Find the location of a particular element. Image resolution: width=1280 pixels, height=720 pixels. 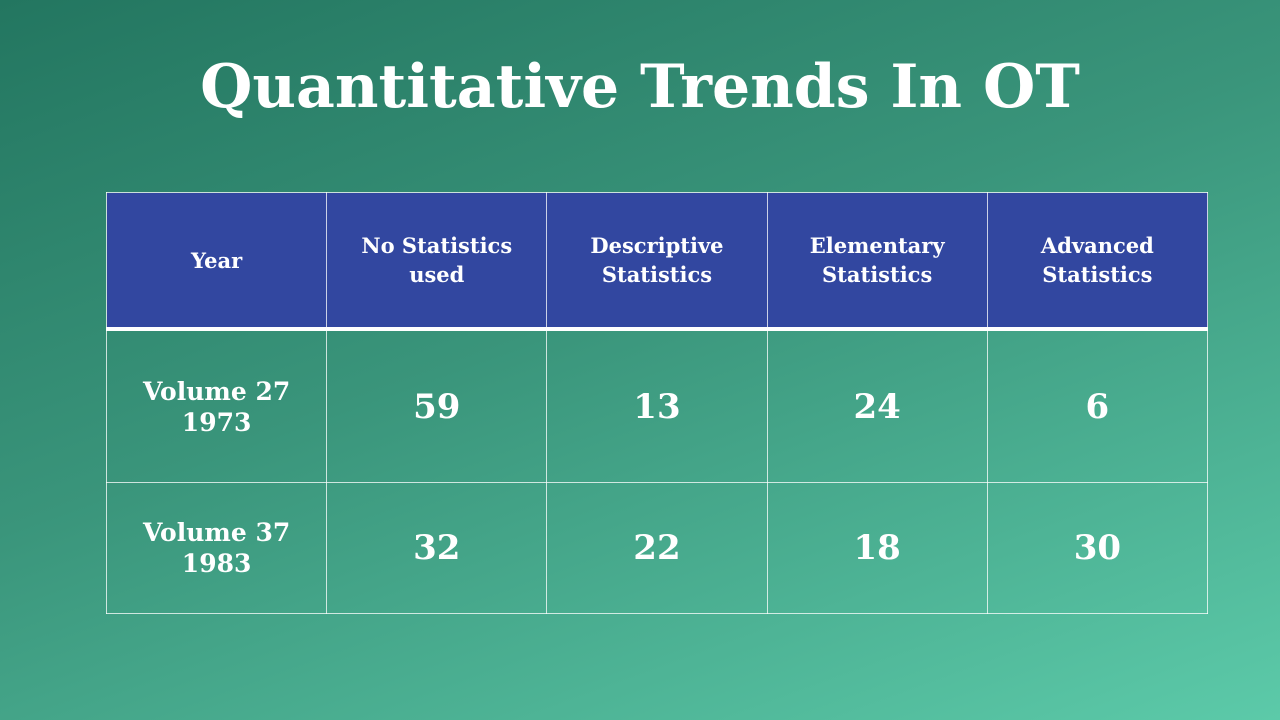

value-cell: 18 is located at coordinates (877, 548).